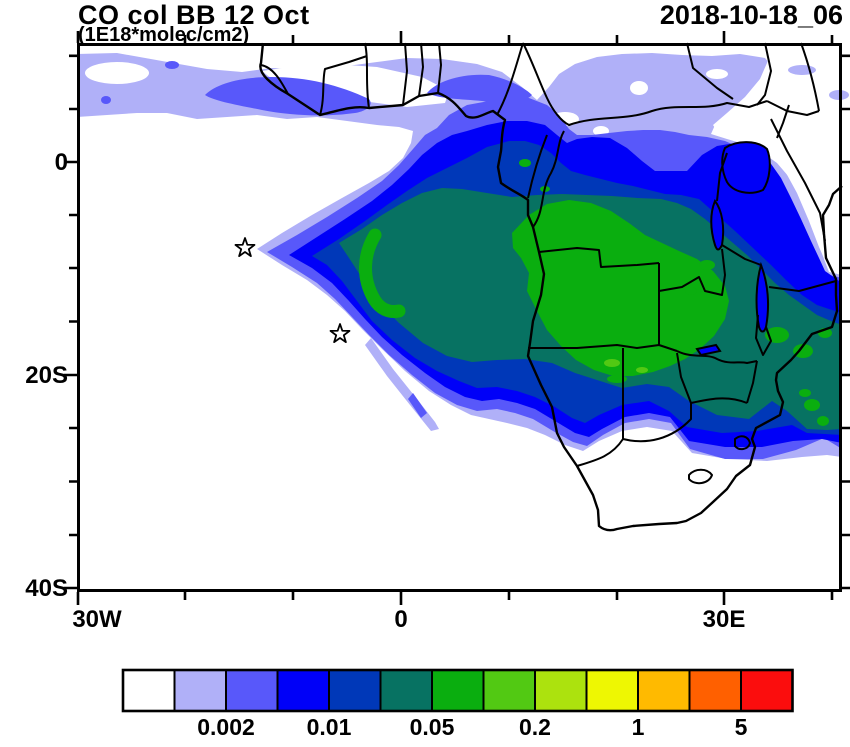 The height and width of the screenshot is (747, 850). I want to click on contour-fill-level7-yellowgreen, so click(626, 366).